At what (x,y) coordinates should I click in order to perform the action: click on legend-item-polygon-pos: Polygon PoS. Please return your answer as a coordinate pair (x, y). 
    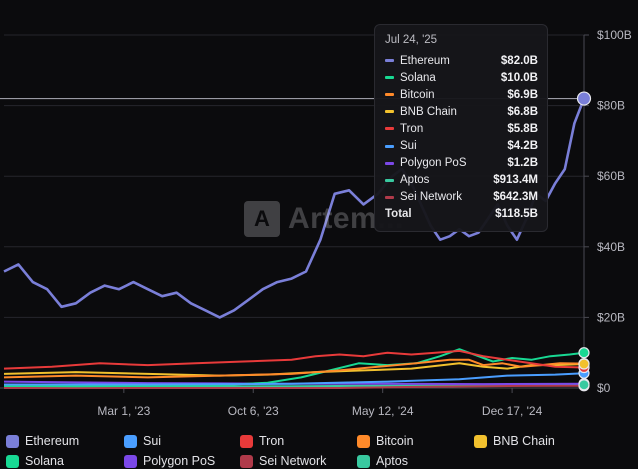
    Looking at the image, I should click on (169, 461).